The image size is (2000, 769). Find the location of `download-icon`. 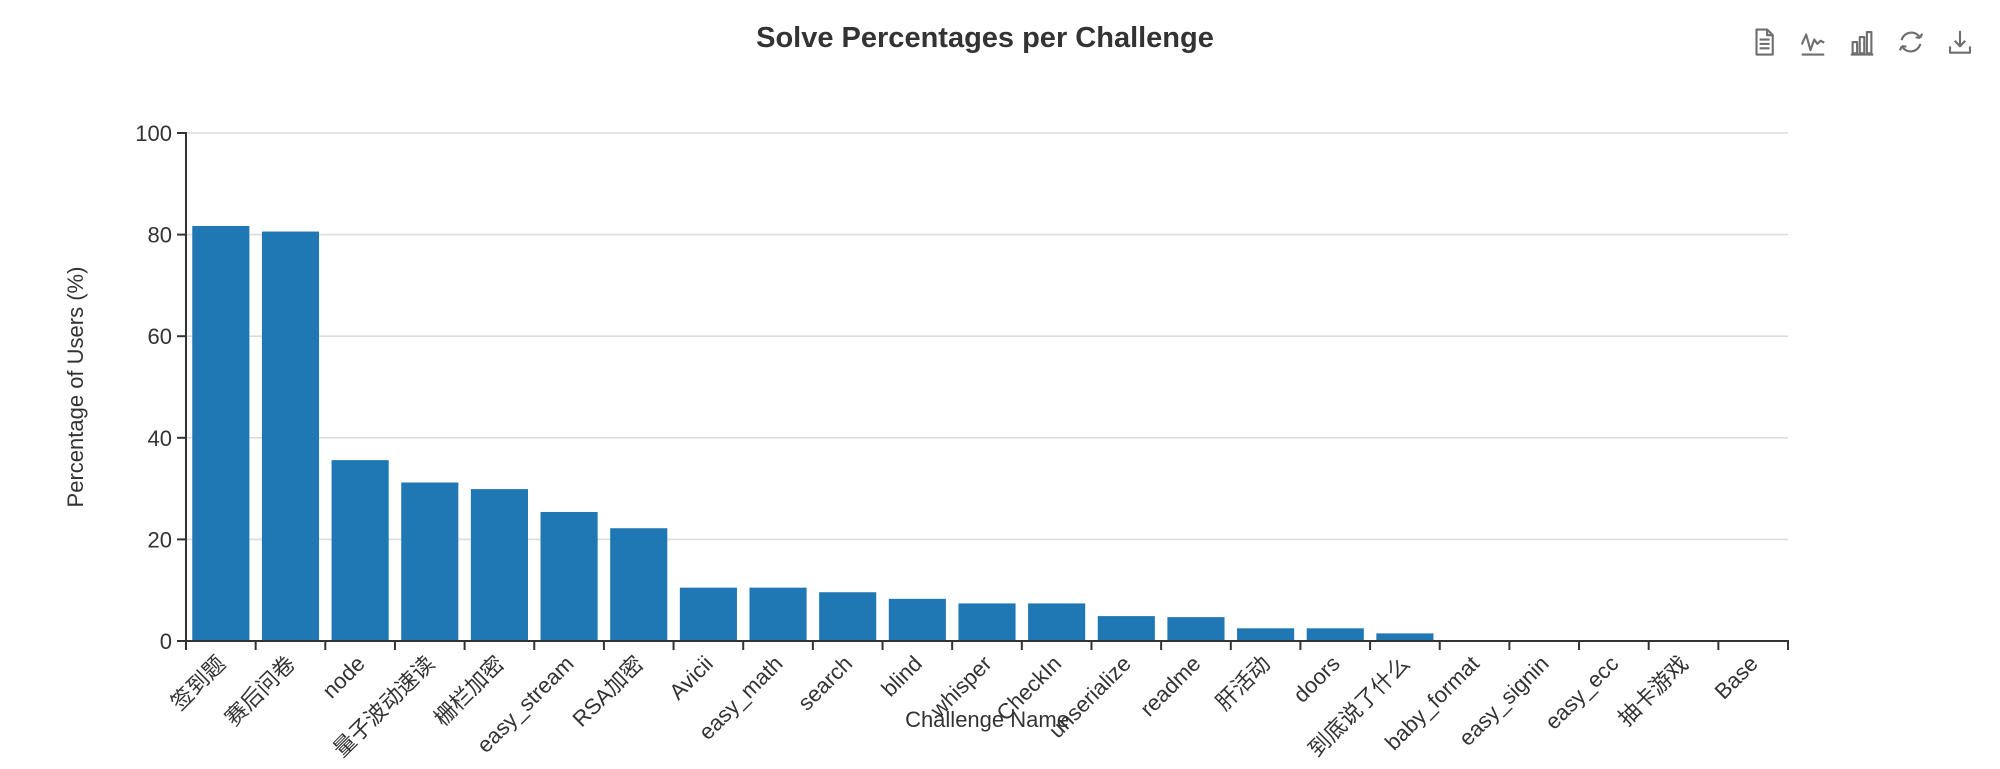

download-icon is located at coordinates (1960, 42).